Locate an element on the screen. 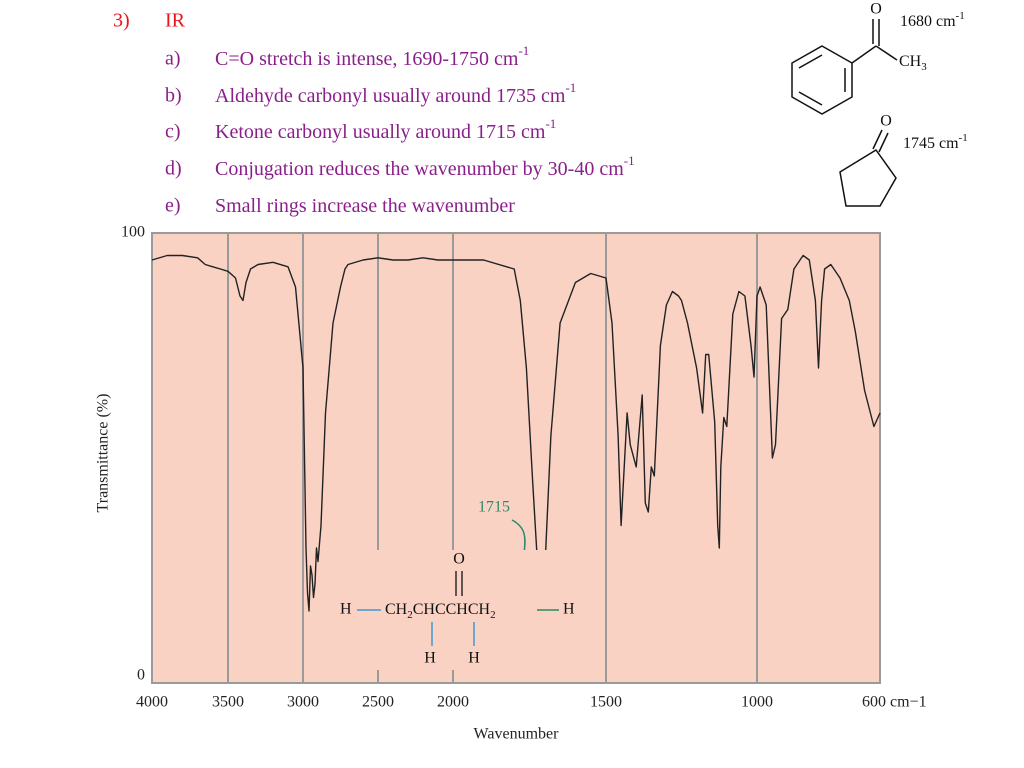 The height and width of the screenshot is (768, 1024). y-axis-label: Transmittance (%) is located at coordinates (103, 453).